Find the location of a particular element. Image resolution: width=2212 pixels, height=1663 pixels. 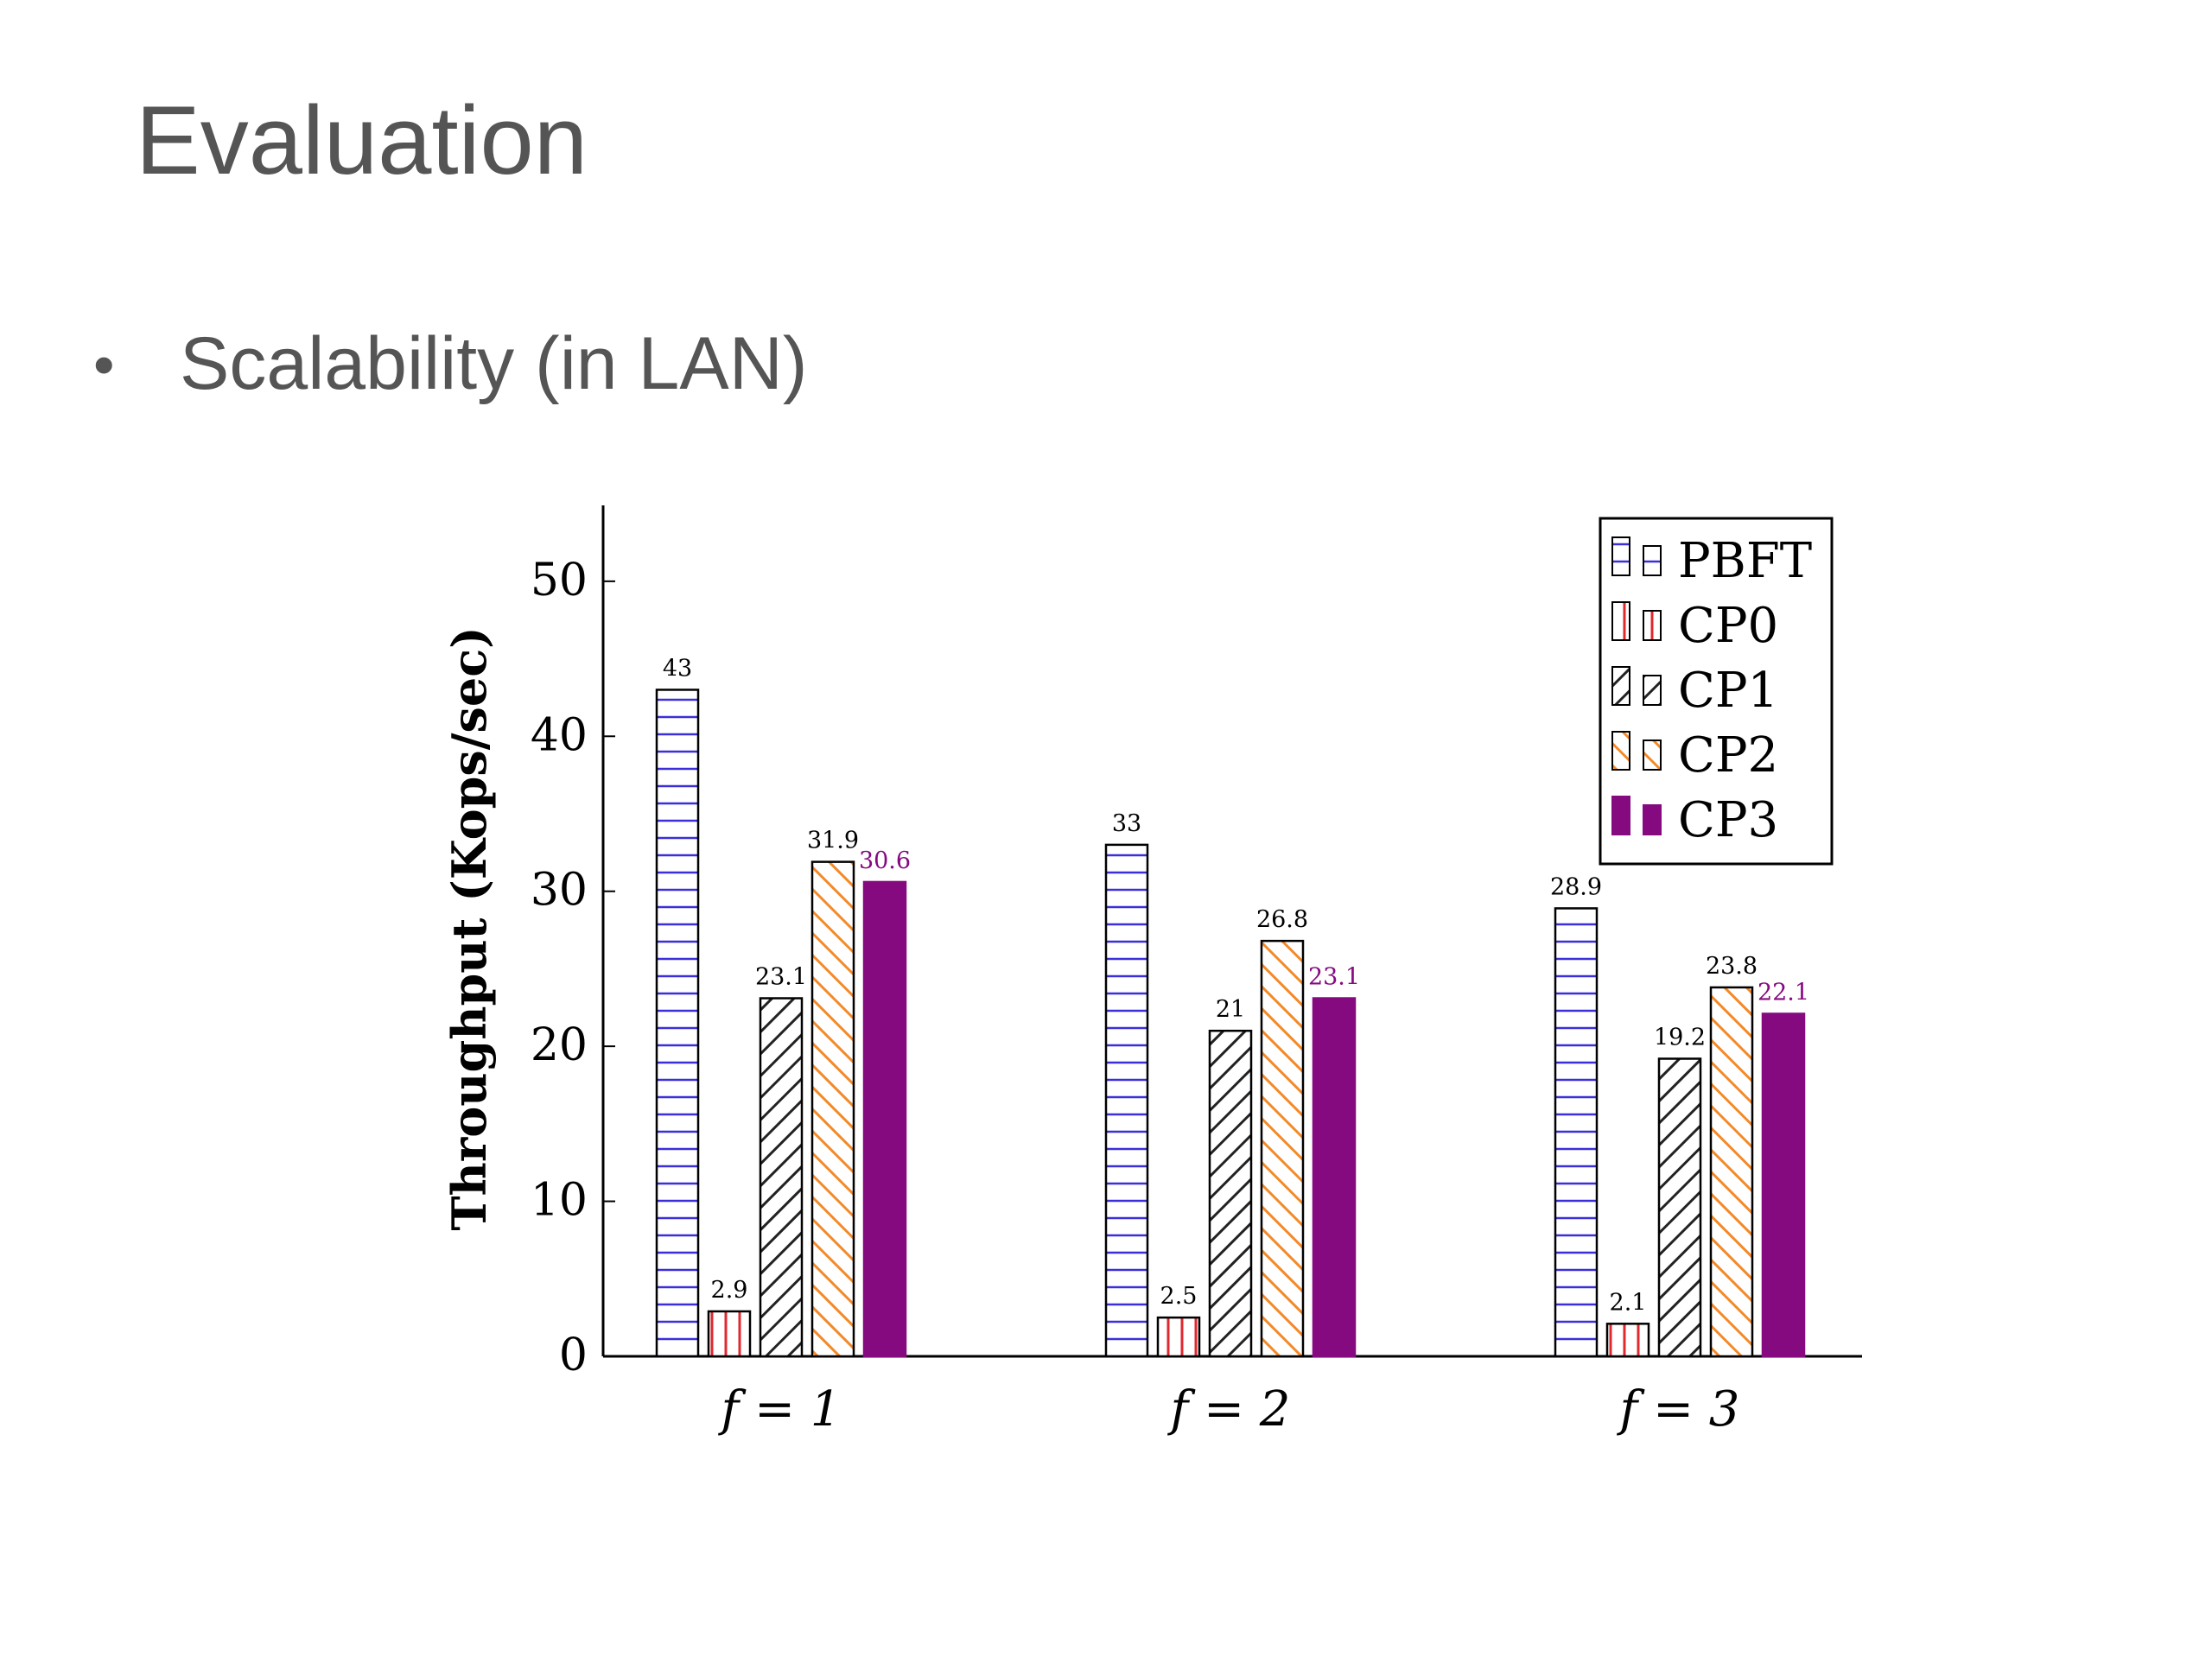

y-tick-label: 20 is located at coordinates (559, 1045).